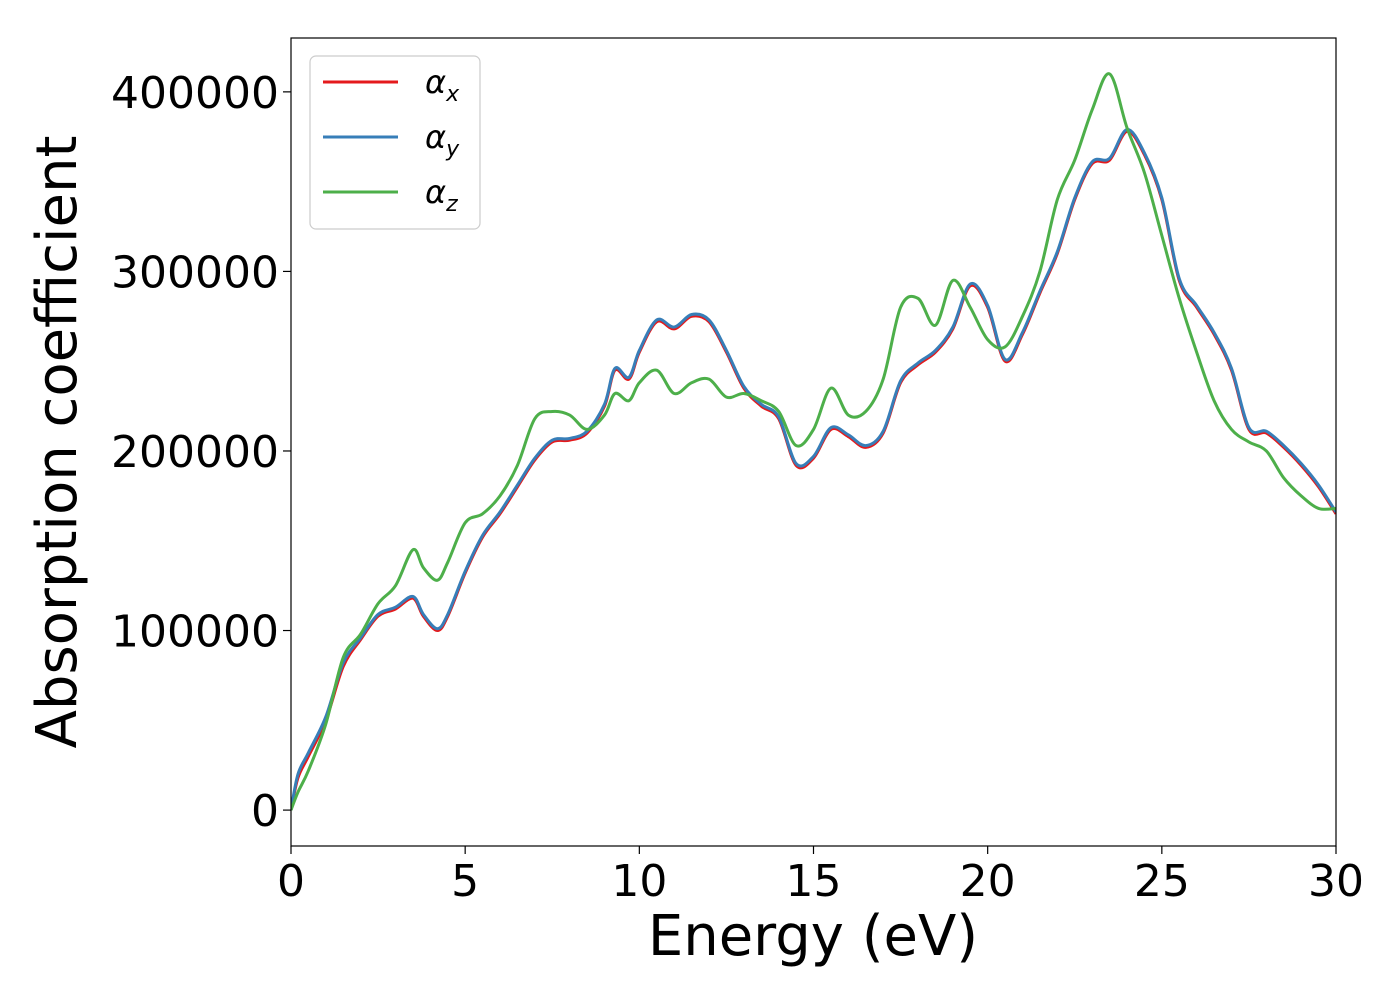 The width and height of the screenshot is (1400, 1000). I want to click on x-tick-label: 25, so click(1162, 881).